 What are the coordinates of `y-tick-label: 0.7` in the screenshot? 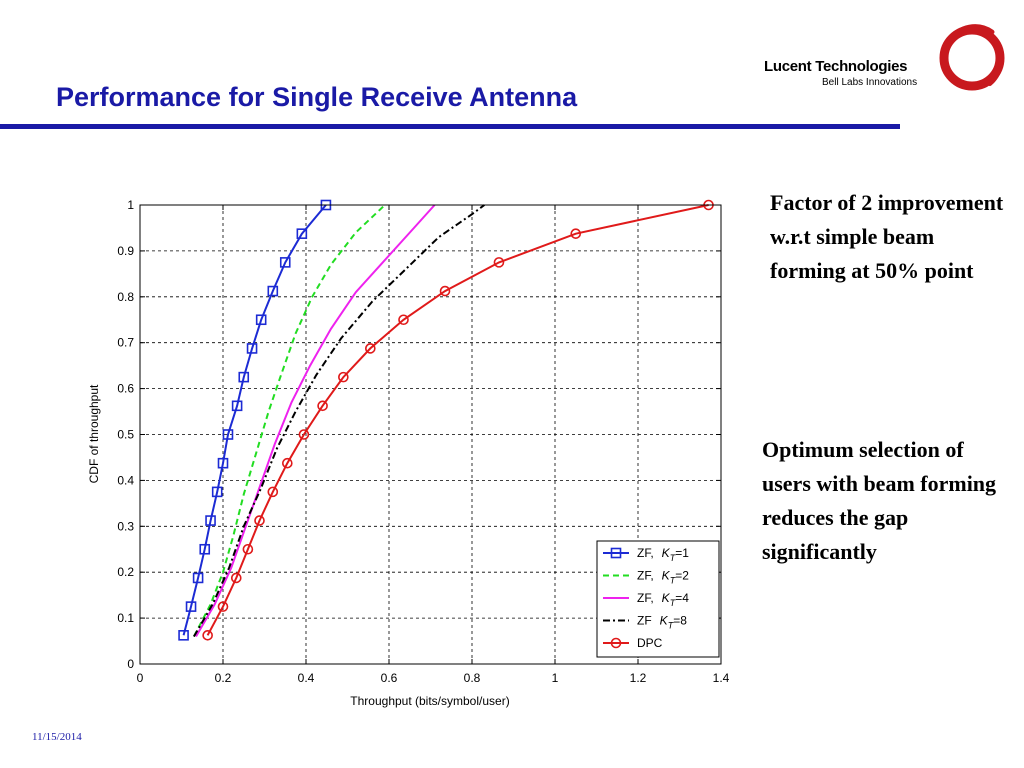 It's located at (125, 343).